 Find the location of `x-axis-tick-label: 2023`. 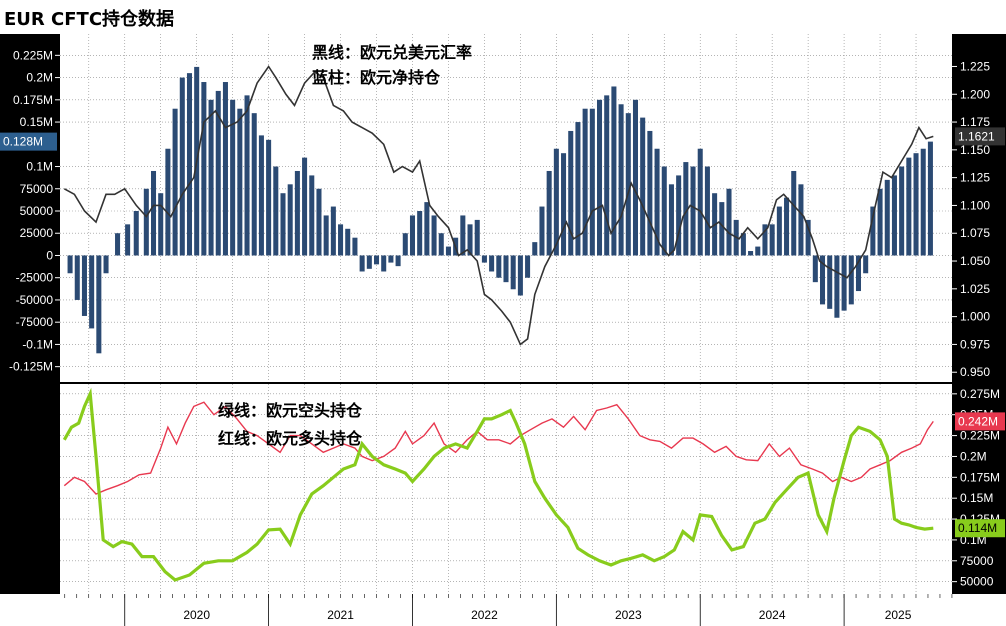

x-axis-tick-label: 2023 is located at coordinates (628, 615).